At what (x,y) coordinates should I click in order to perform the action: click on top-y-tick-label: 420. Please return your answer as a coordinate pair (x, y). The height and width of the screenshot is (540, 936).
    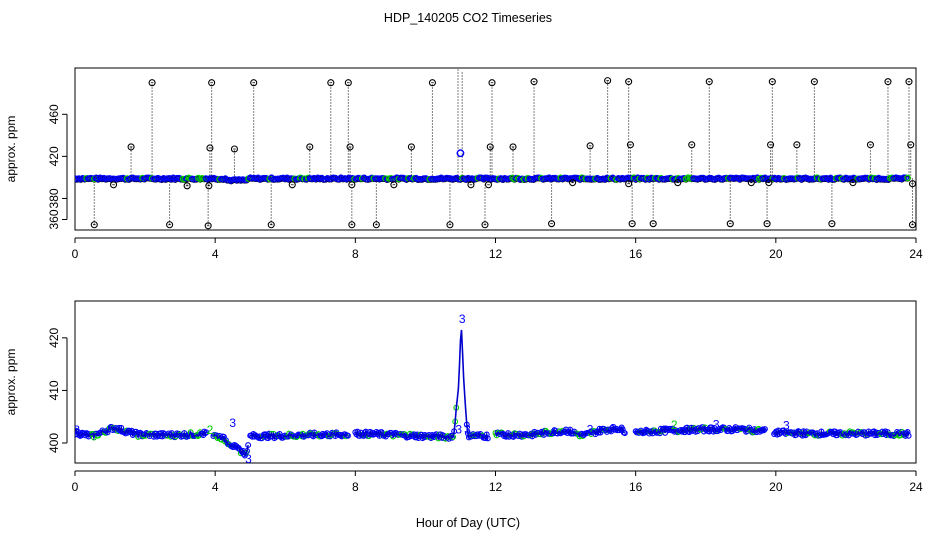
    Looking at the image, I should click on (54, 156).